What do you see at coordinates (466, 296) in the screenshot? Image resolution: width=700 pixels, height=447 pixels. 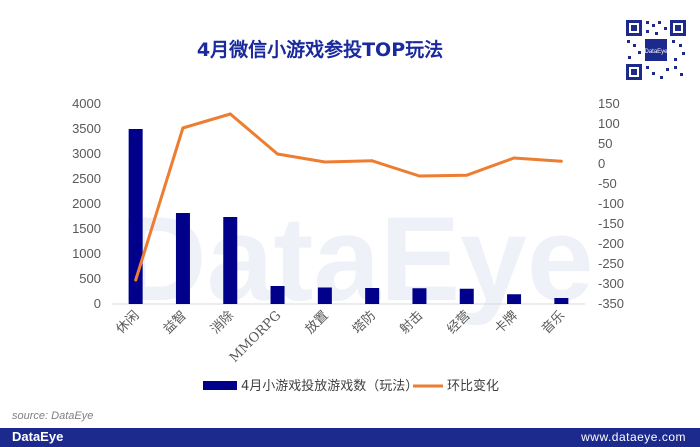 I see `bar-经营` at bounding box center [466, 296].